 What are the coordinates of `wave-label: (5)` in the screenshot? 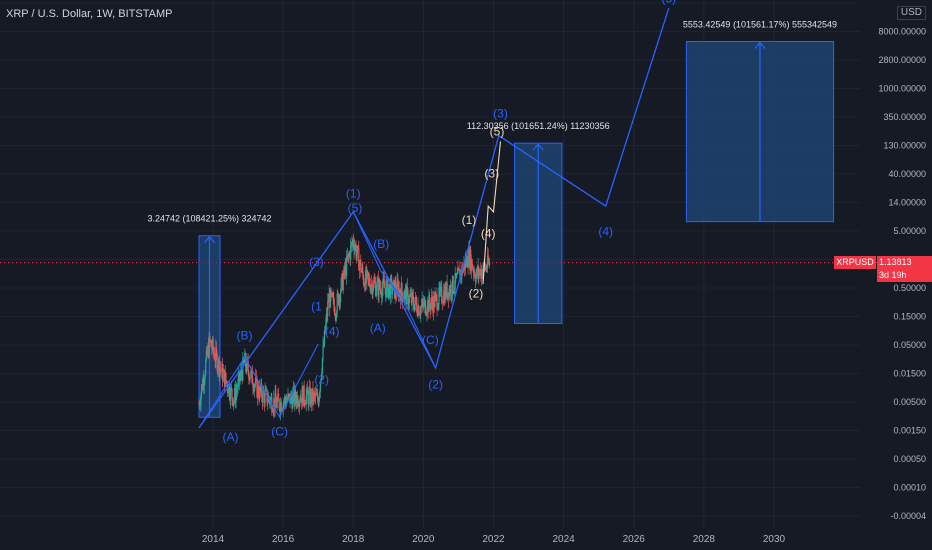 It's located at (497, 132).